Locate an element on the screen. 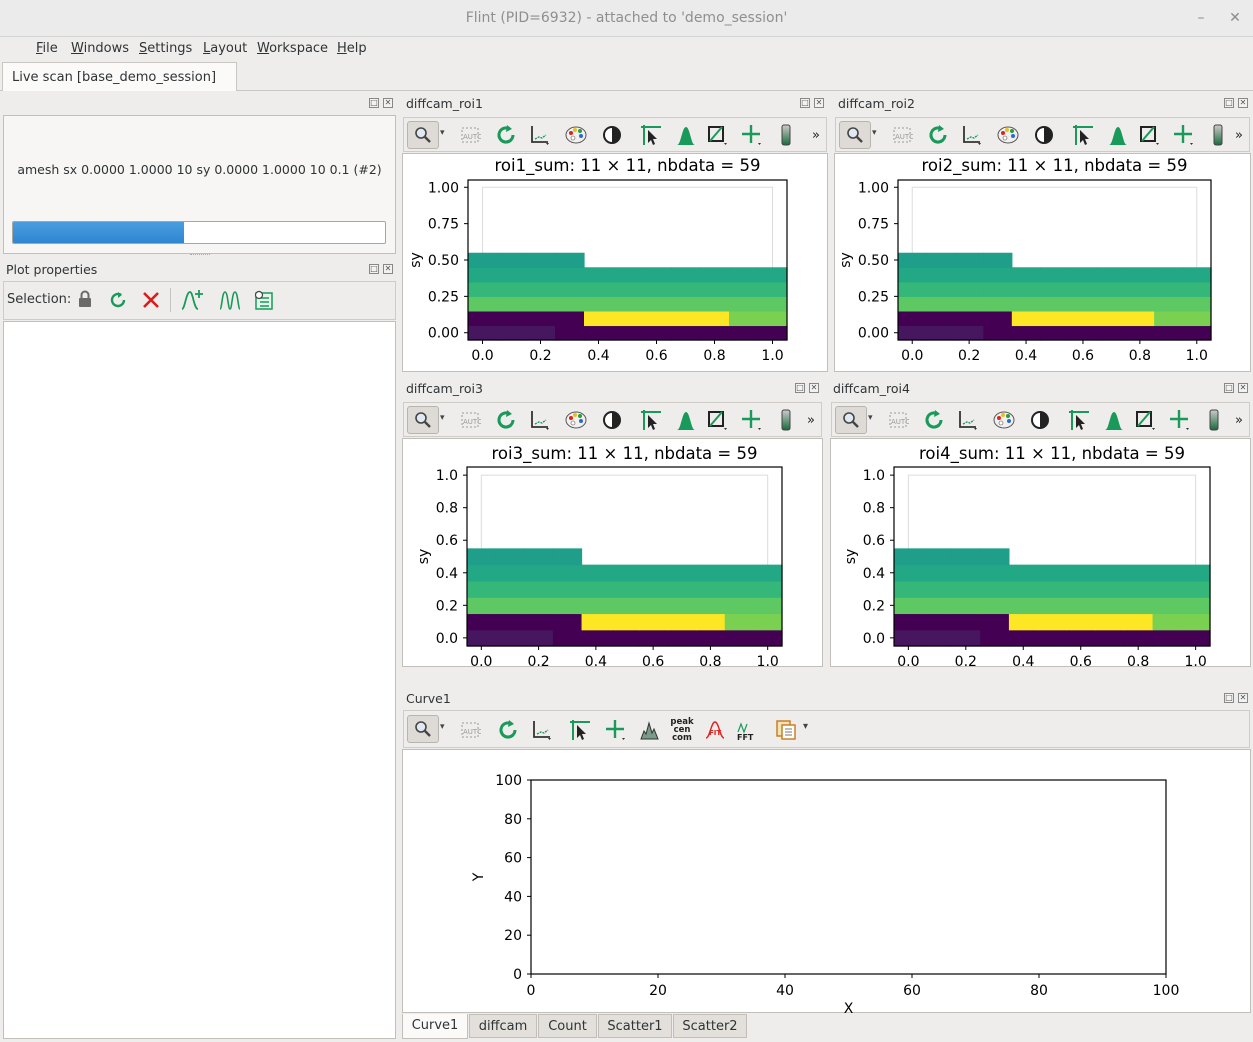 The height and width of the screenshot is (1042, 1253). splitter-handle is located at coordinates (200, 255).